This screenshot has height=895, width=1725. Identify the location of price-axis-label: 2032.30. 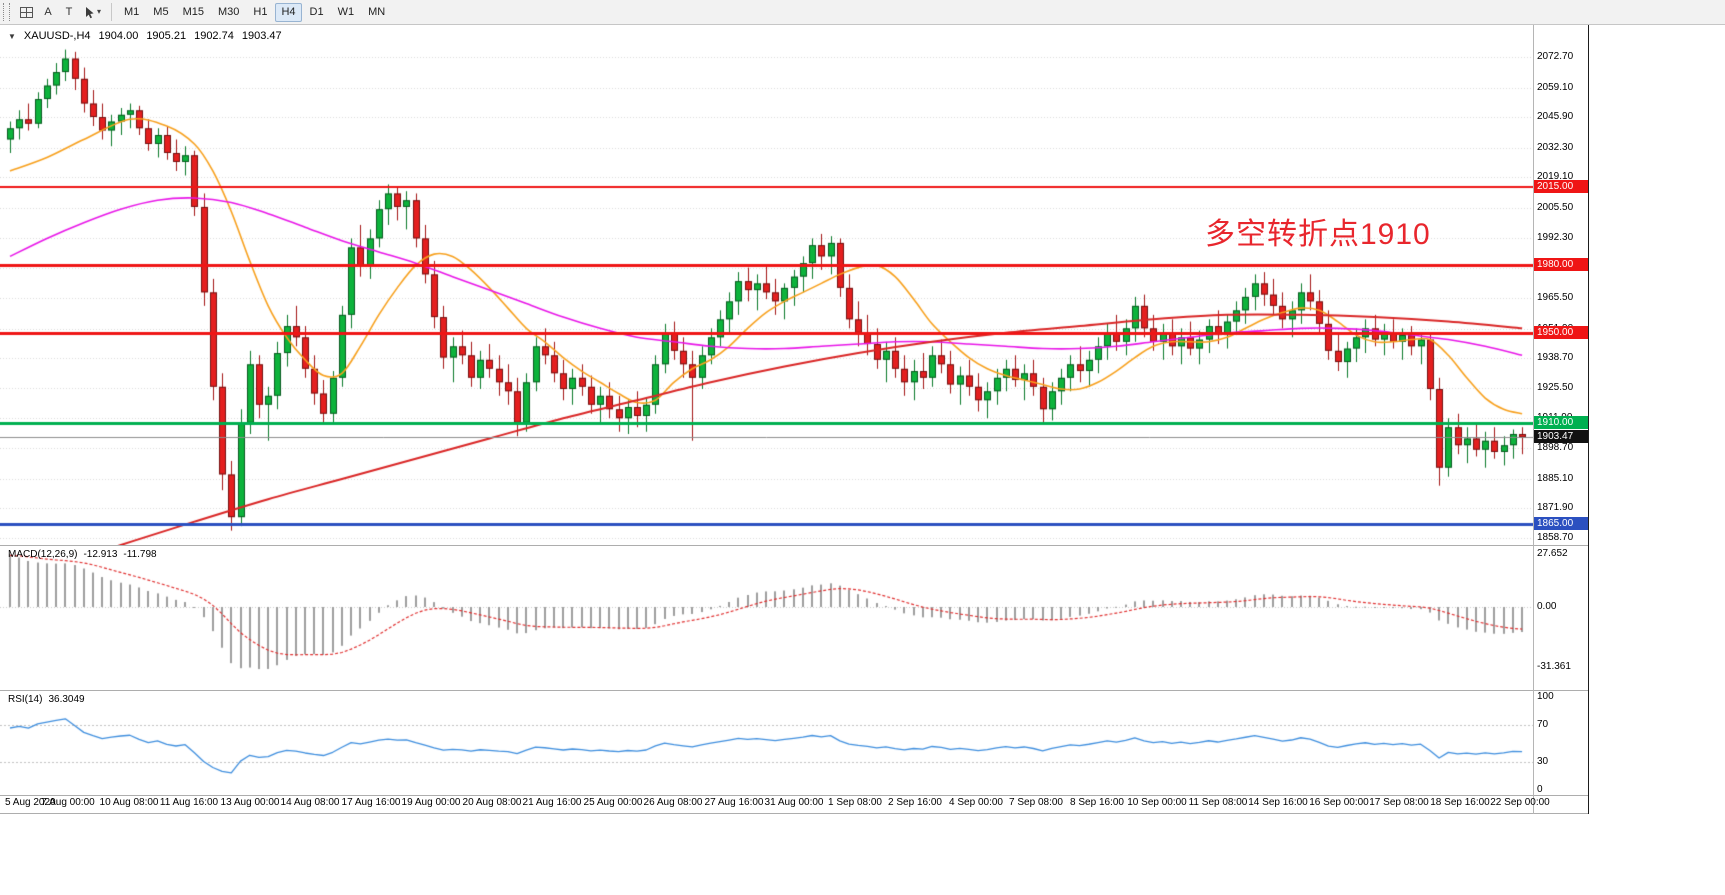
(1555, 147).